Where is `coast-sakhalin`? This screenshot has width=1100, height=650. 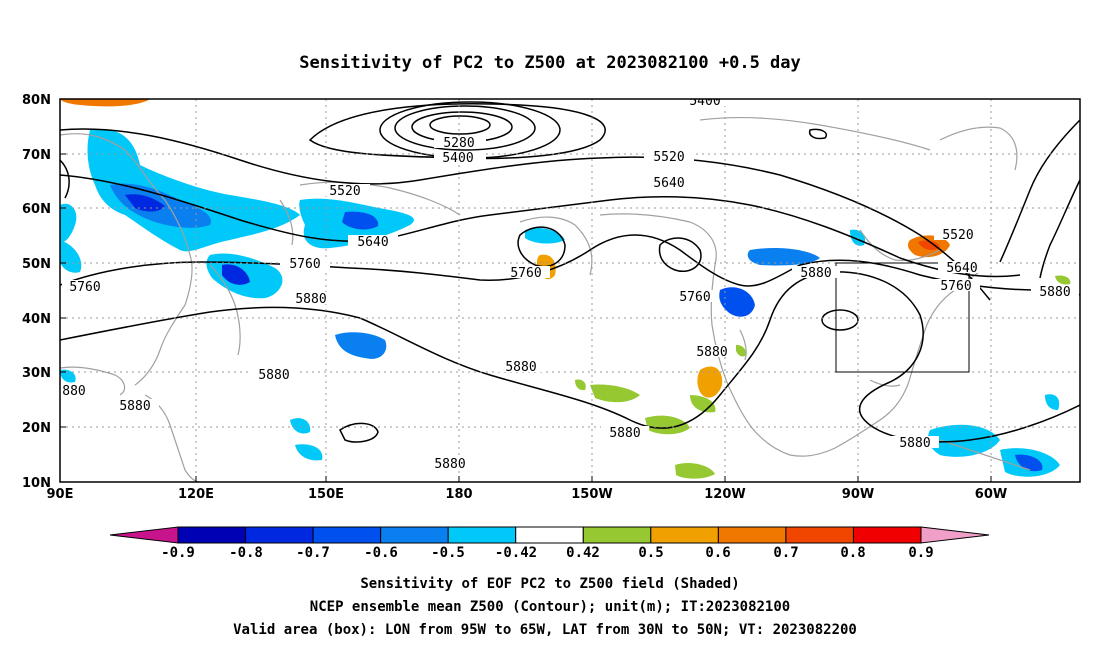 coast-sakhalin is located at coordinates (286, 222).